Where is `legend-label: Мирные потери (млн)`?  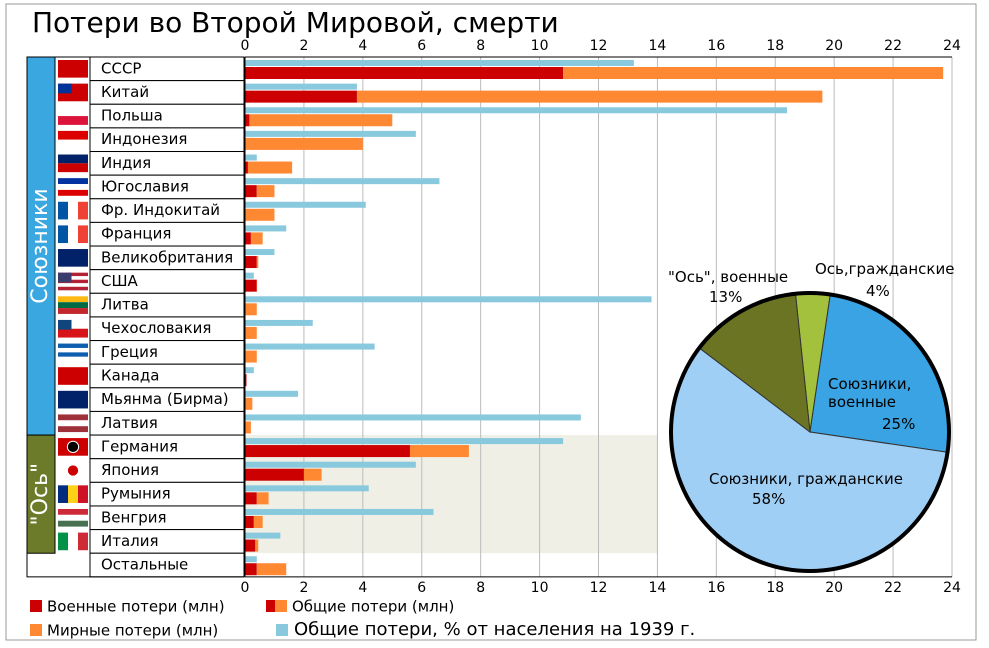
legend-label: Мирные потери (млн) is located at coordinates (132, 631).